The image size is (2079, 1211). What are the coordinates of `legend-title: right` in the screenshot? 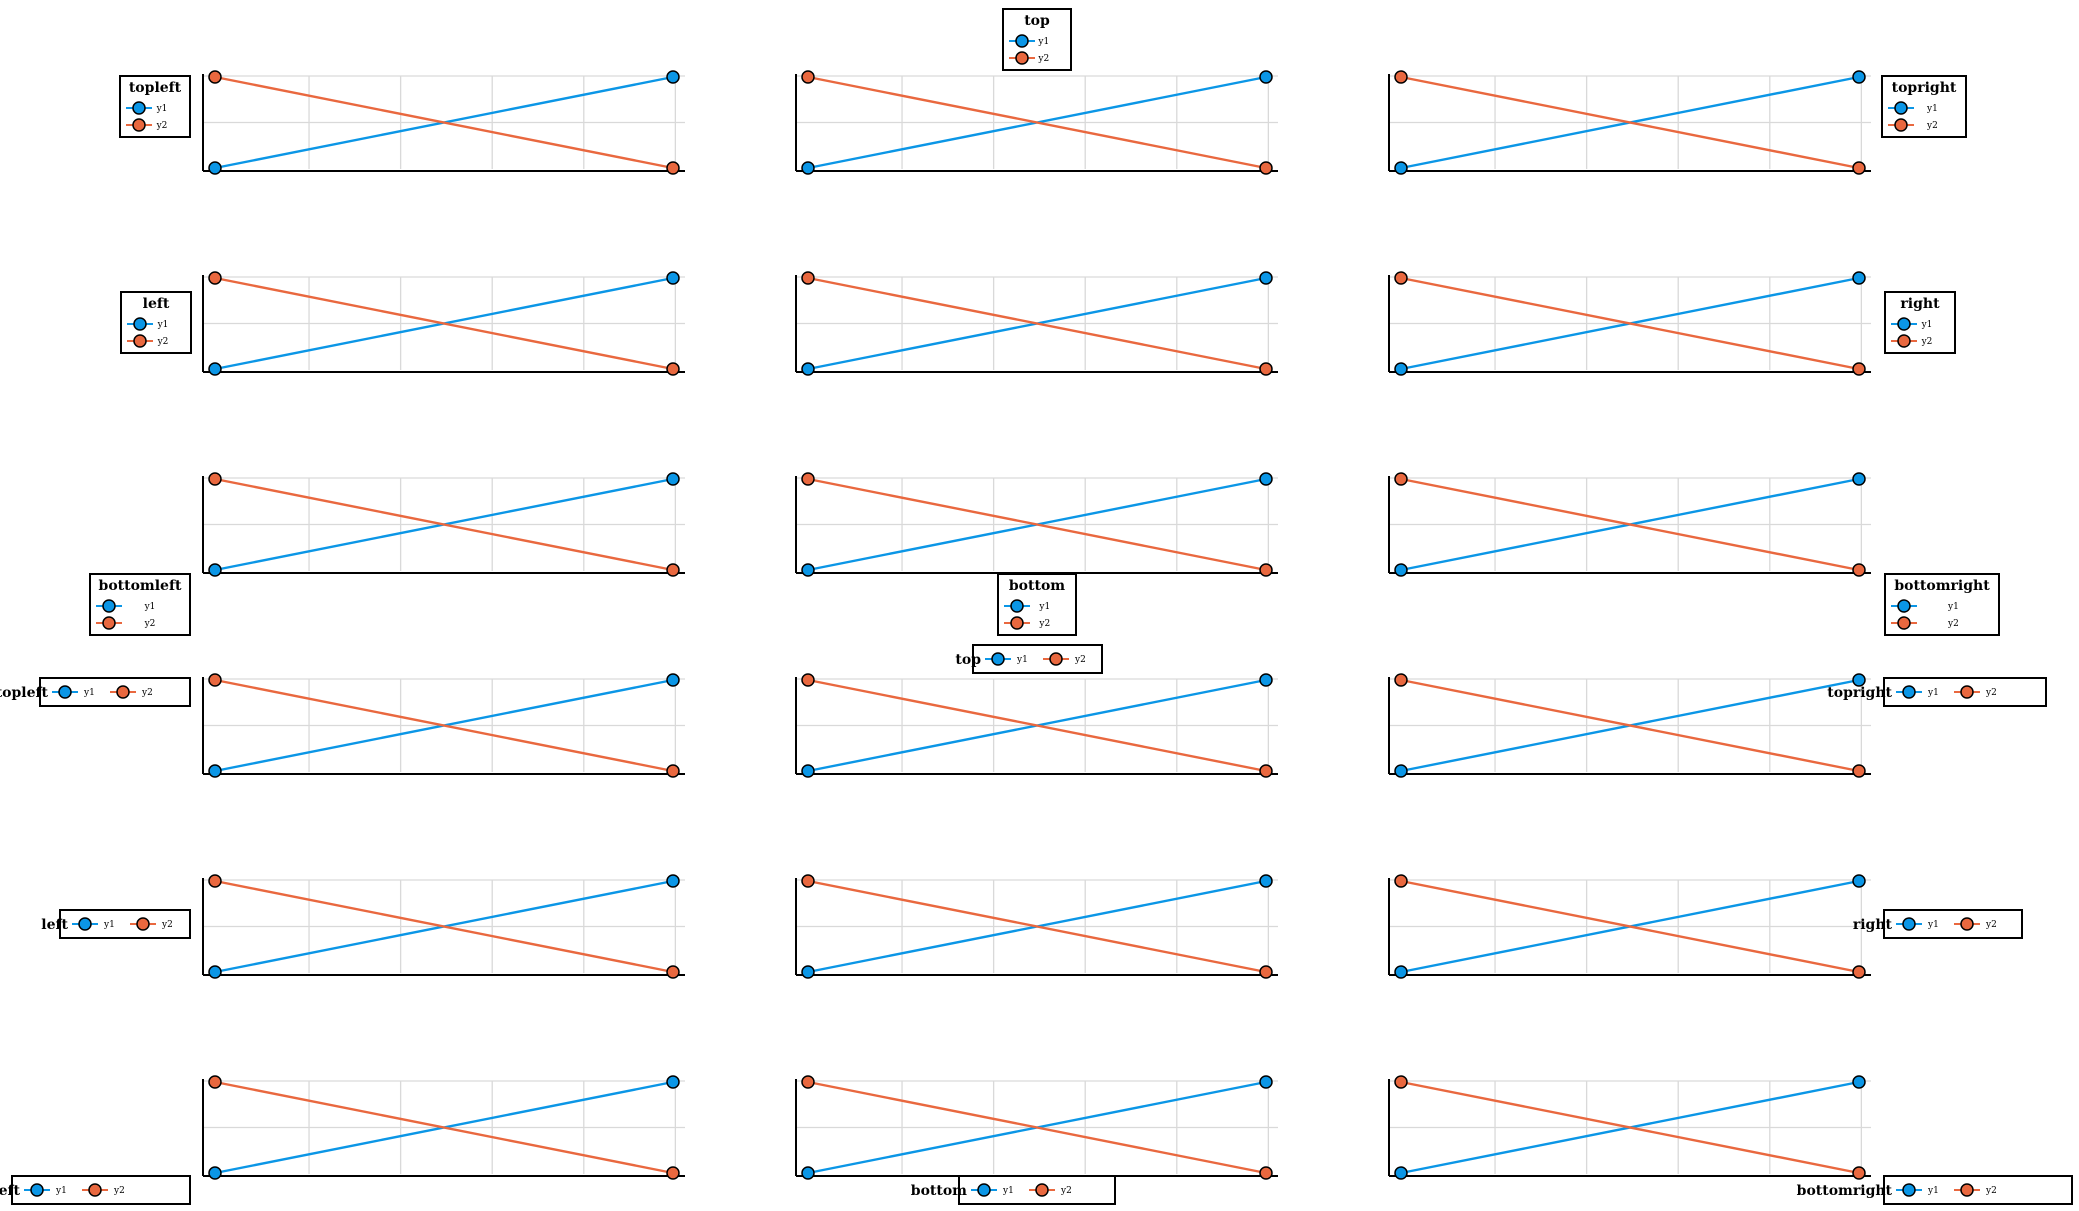 It's located at (1920, 304).